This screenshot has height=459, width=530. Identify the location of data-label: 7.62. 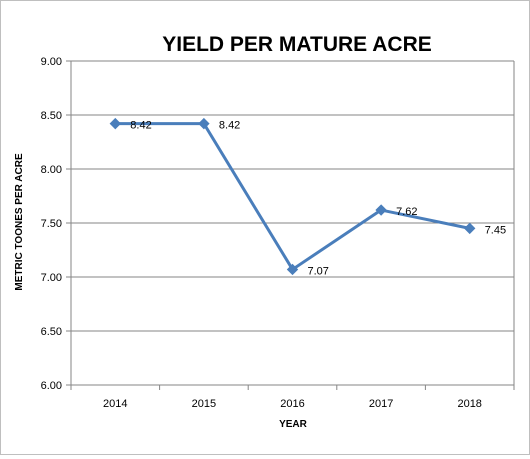
(406, 212).